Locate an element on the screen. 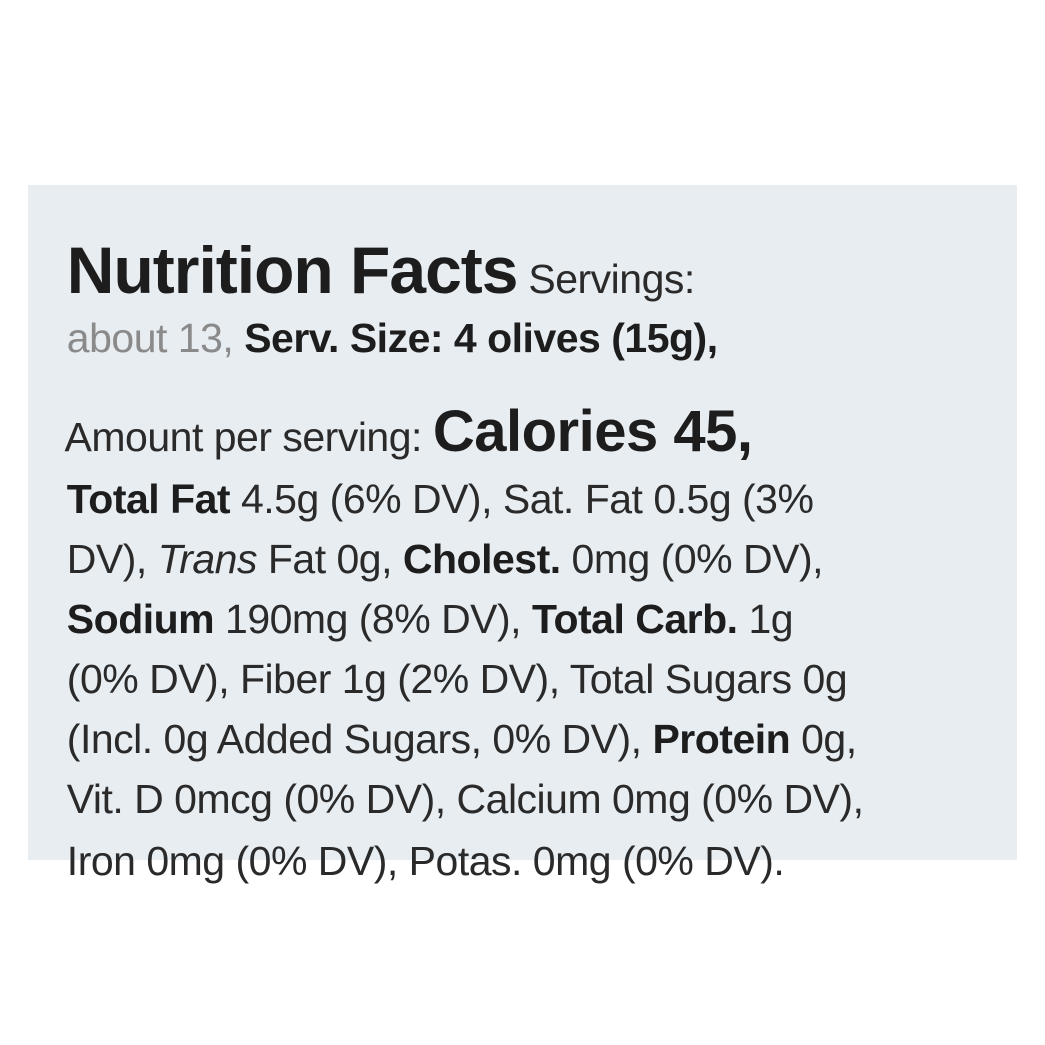 The image size is (1045, 1045). label-text-bold: Total Carb. is located at coordinates (634, 619).